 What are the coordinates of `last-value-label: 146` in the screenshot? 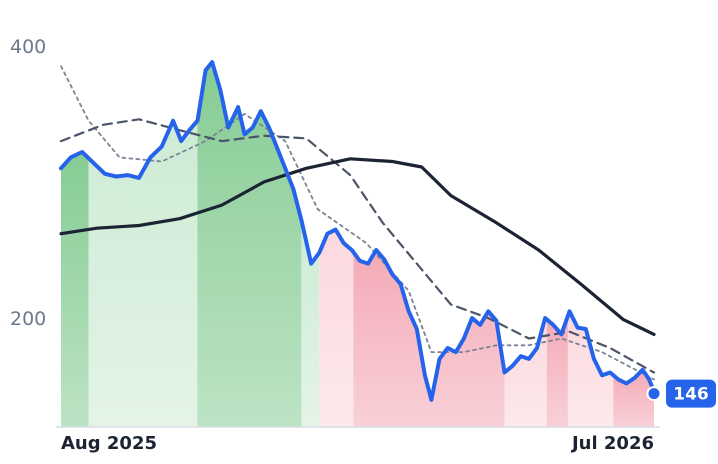 It's located at (691, 395).